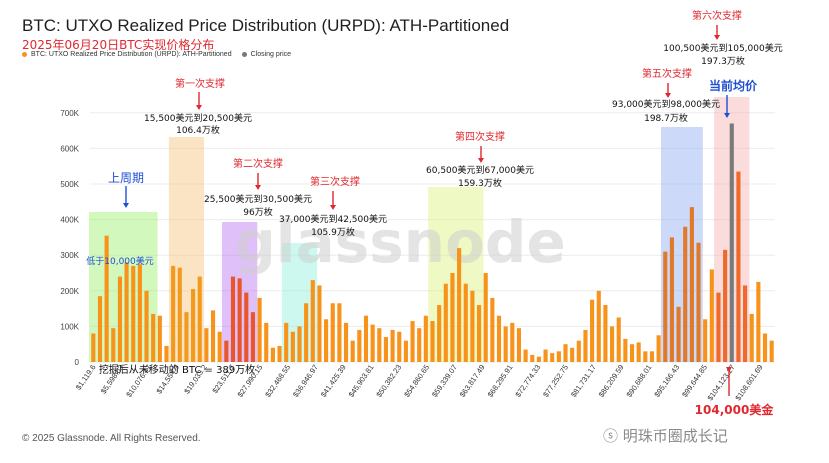 The width and height of the screenshot is (829, 463). Describe the element at coordinates (444, 381) in the screenshot. I see `x-tick-label: $59,339.07` at that location.